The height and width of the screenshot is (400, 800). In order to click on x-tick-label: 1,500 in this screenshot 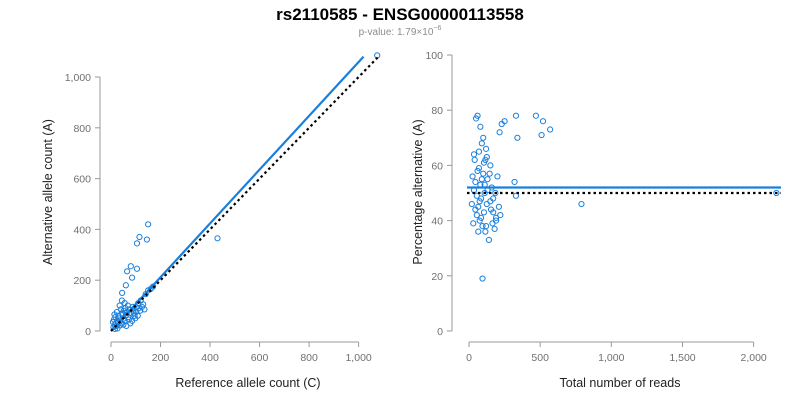, I will do `click(682, 358)`.